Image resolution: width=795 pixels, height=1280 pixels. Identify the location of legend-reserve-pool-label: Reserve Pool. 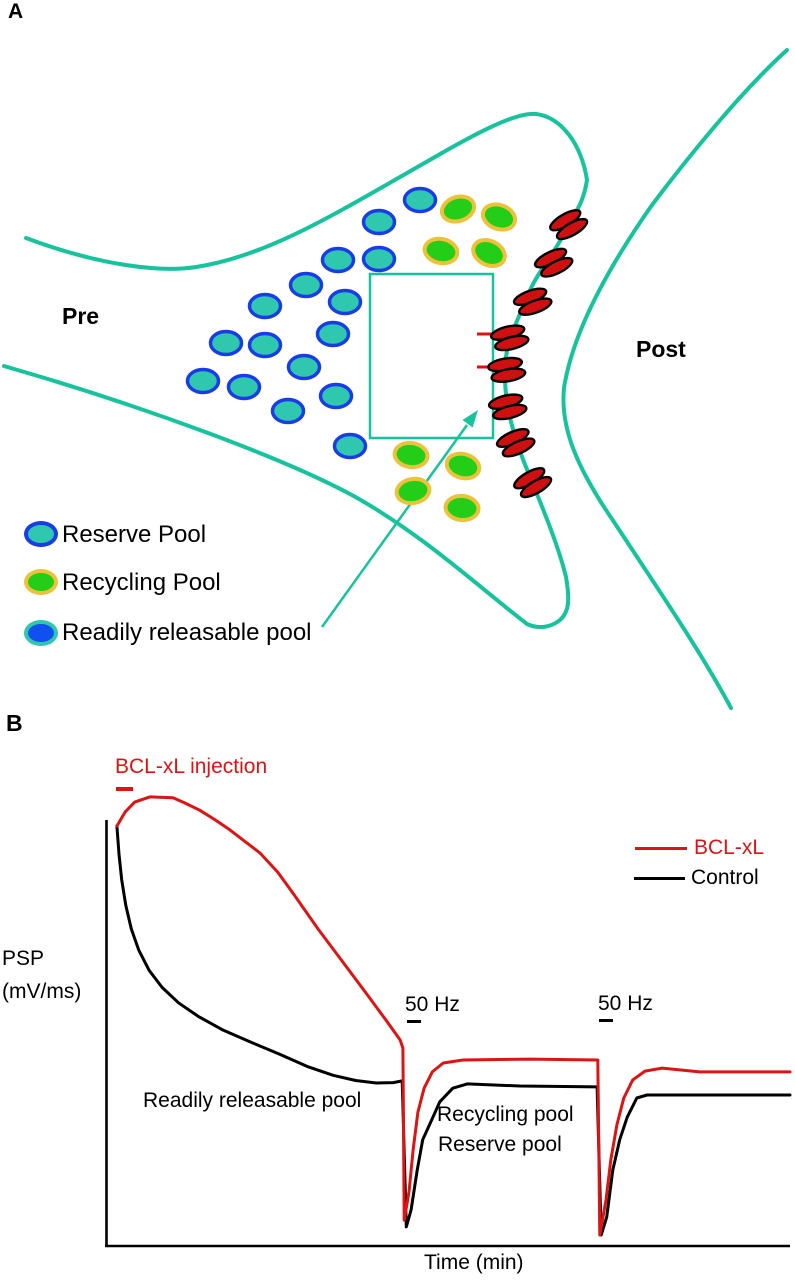
(134, 534).